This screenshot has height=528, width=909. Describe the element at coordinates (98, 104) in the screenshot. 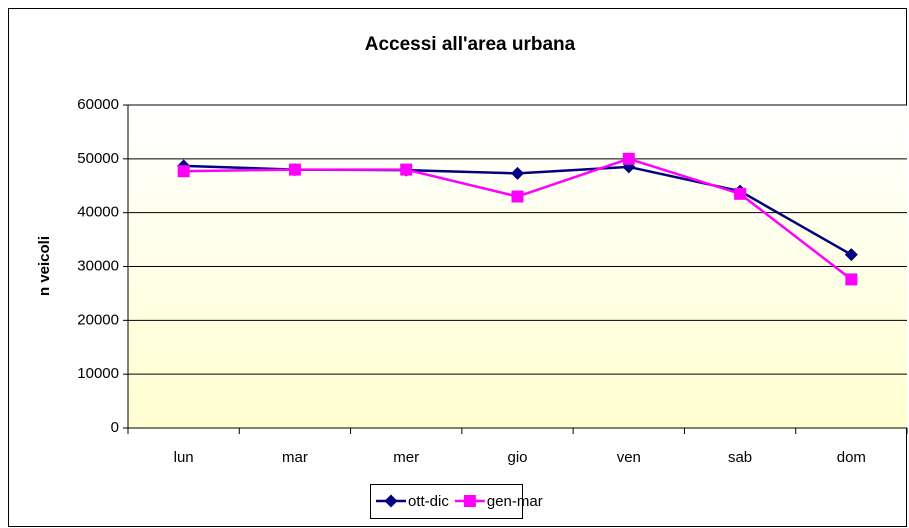

I see `y-tick-label: 60000` at that location.